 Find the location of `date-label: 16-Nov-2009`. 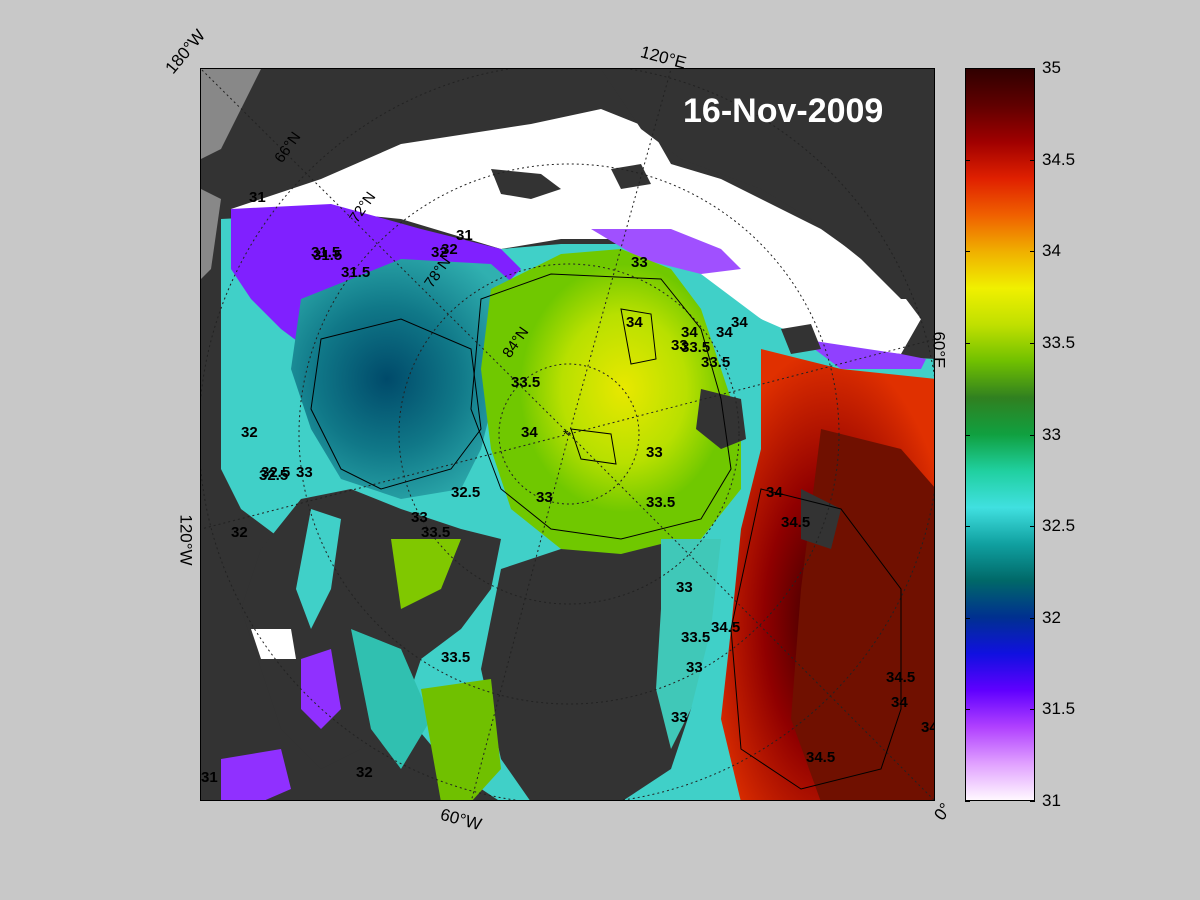

date-label: 16-Nov-2009 is located at coordinates (783, 111).